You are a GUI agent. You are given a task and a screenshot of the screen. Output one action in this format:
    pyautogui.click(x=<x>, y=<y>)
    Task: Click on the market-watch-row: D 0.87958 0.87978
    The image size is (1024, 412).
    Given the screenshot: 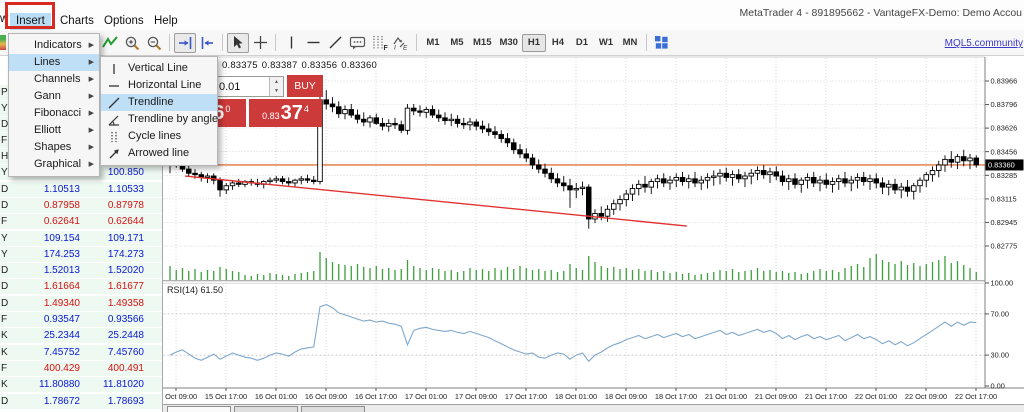 What is the action you would take?
    pyautogui.click(x=81, y=205)
    